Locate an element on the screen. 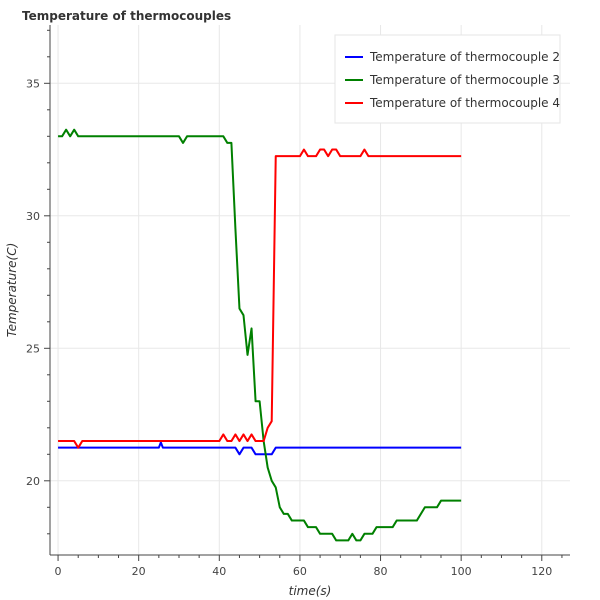 The height and width of the screenshot is (600, 600). y-tick-label: 35 is located at coordinates (33, 83).